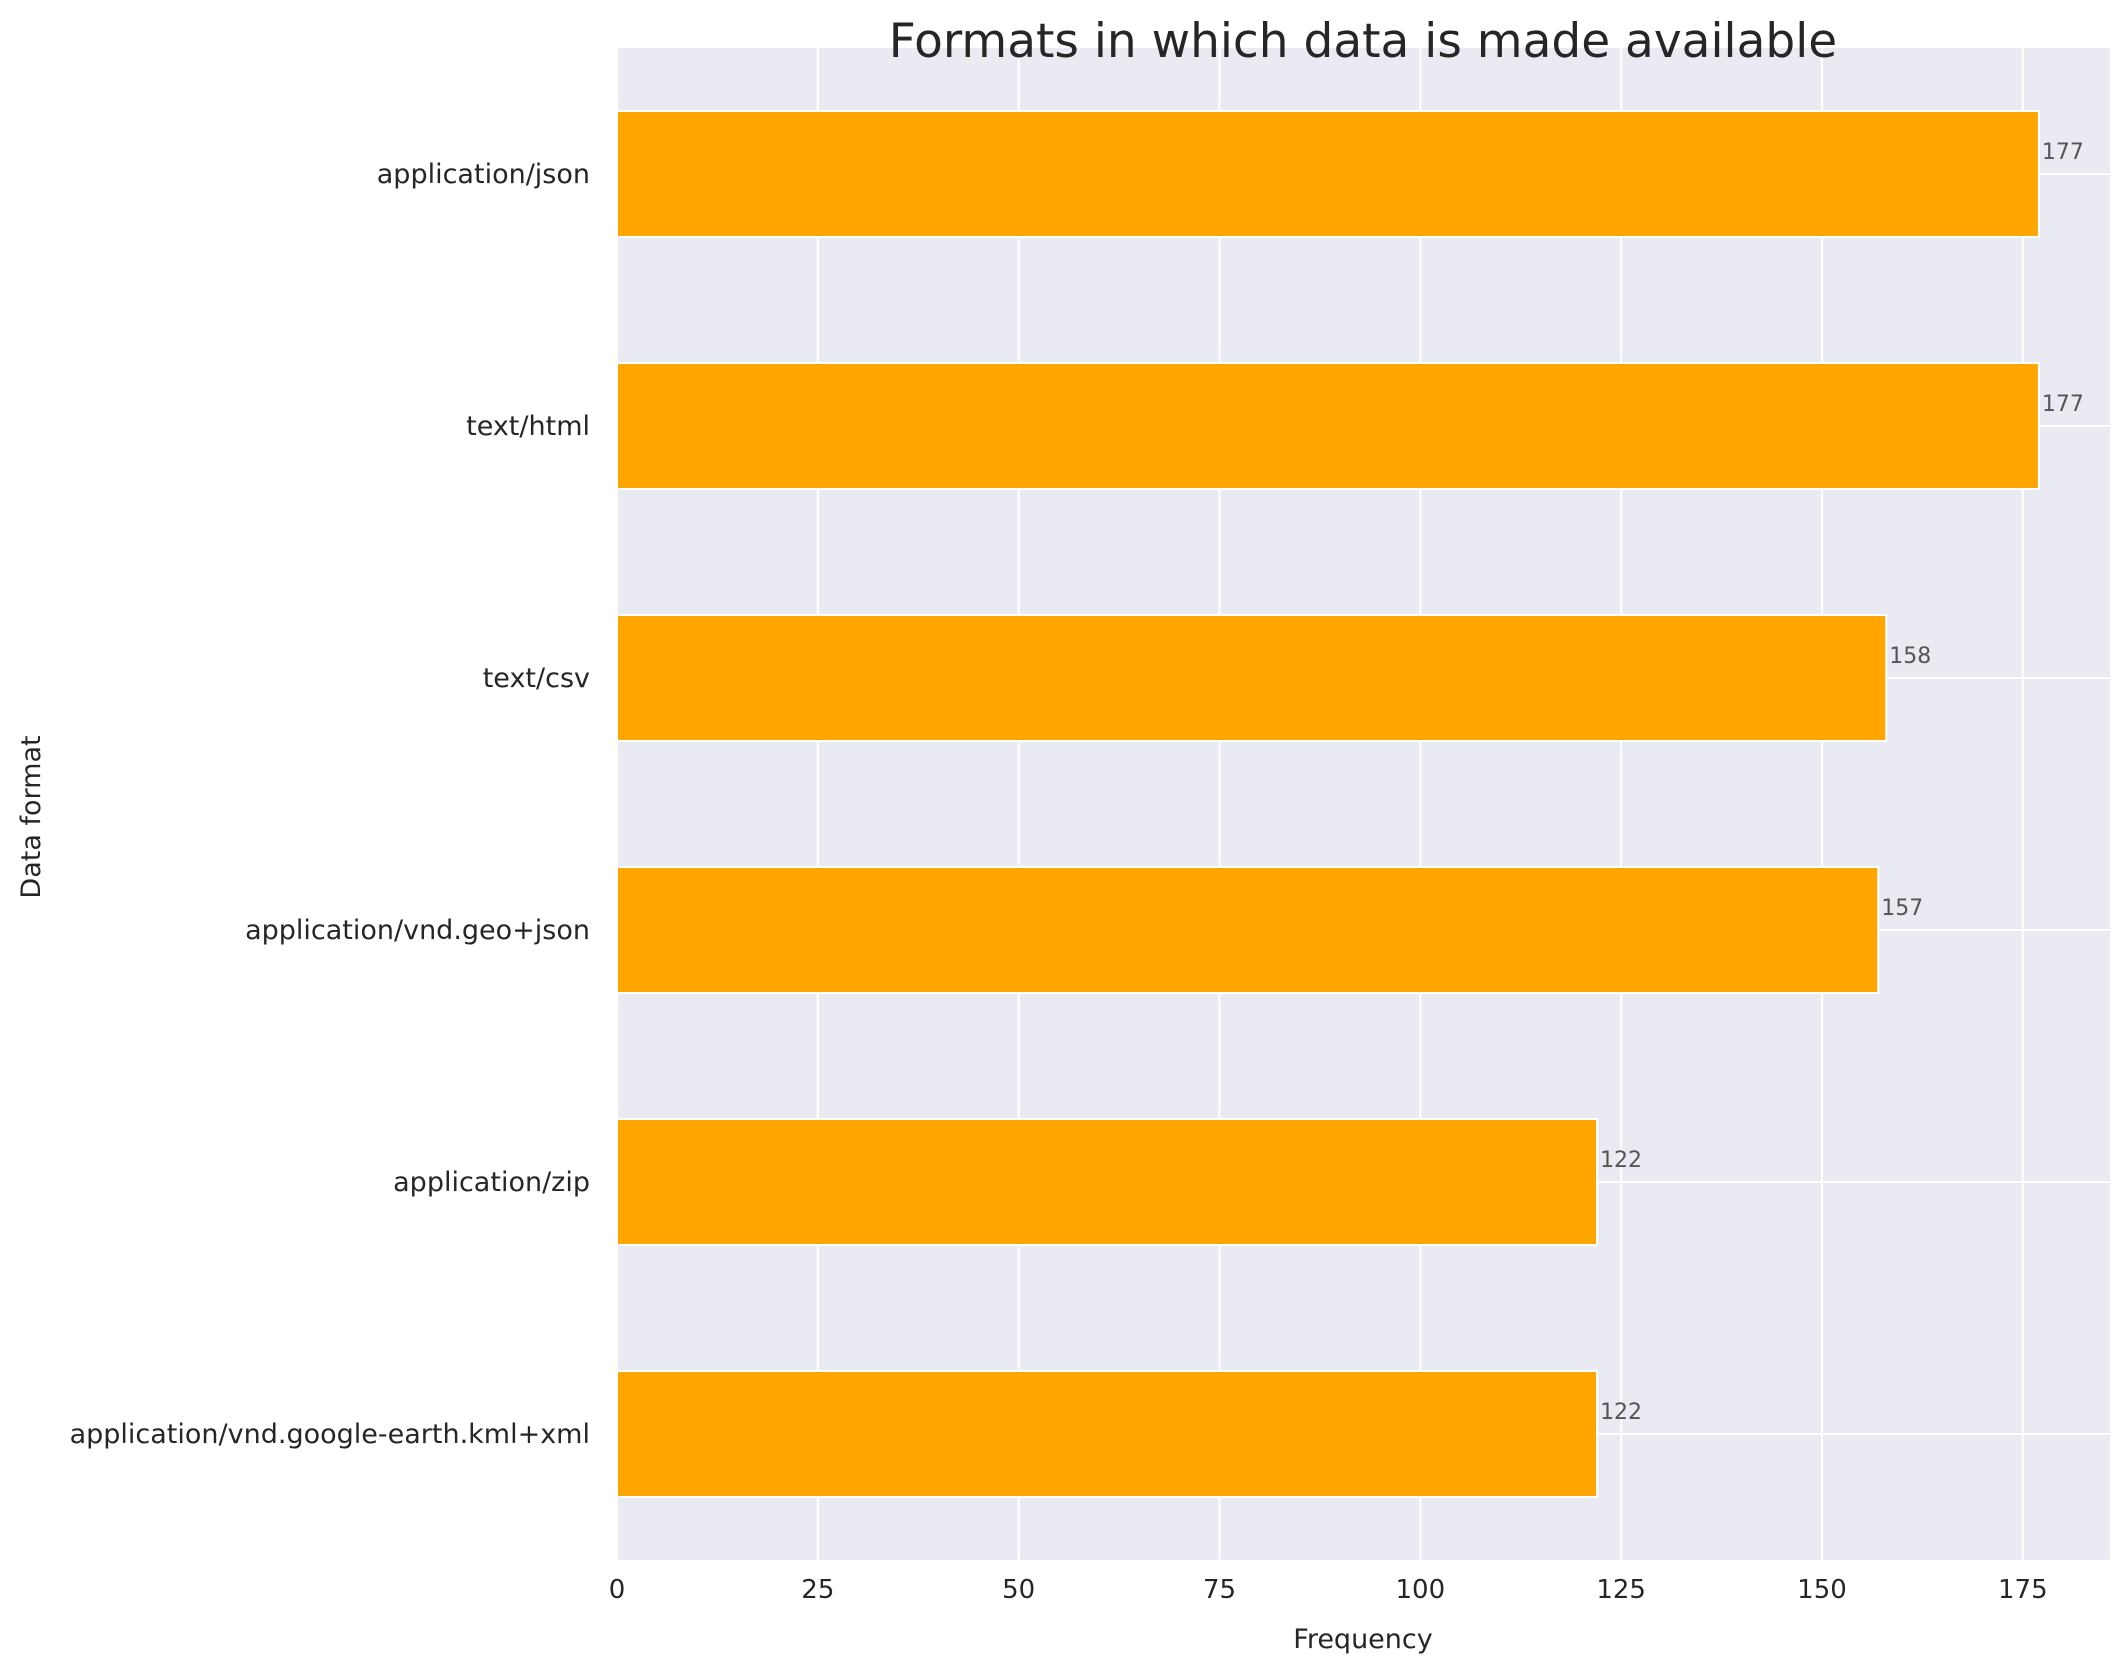  Describe the element at coordinates (817, 1590) in the screenshot. I see `x-tick-label: 25` at that location.